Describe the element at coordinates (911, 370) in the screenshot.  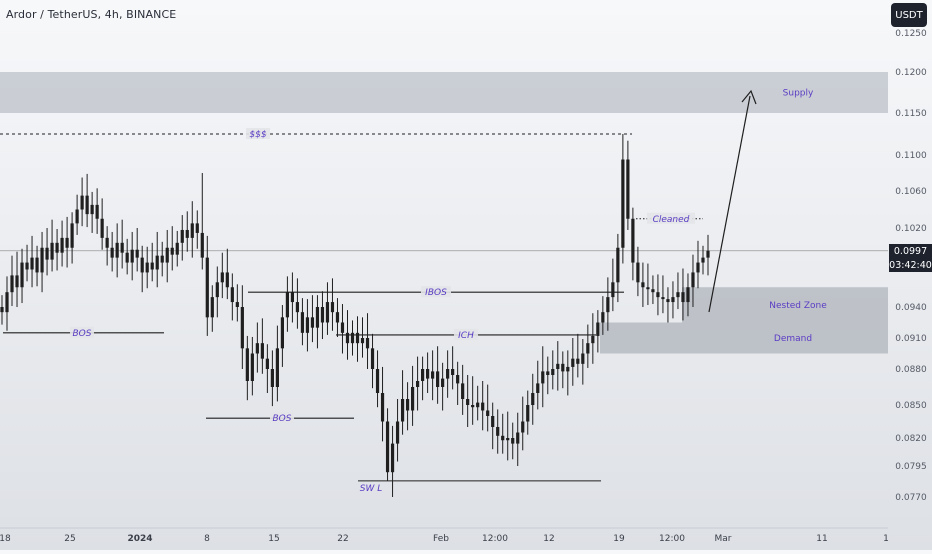
I see `y-tick-label: 0.0880` at that location.